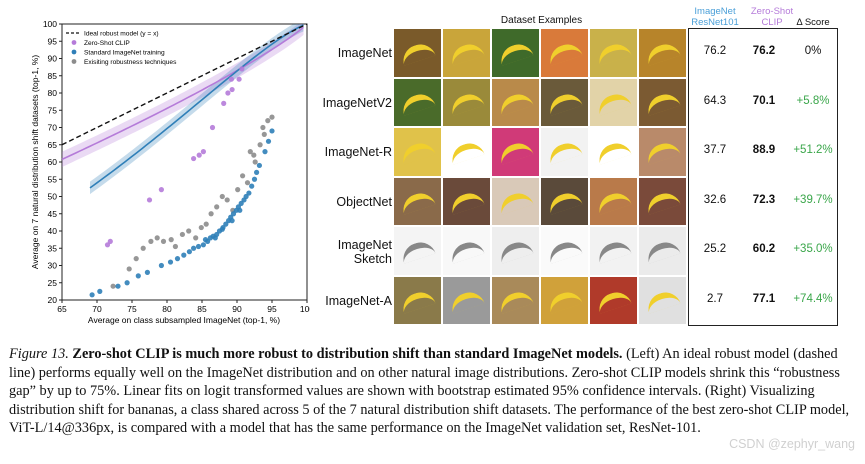 This screenshot has width=865, height=464. I want to click on cell-clip-score: 76.2, so click(764, 51).